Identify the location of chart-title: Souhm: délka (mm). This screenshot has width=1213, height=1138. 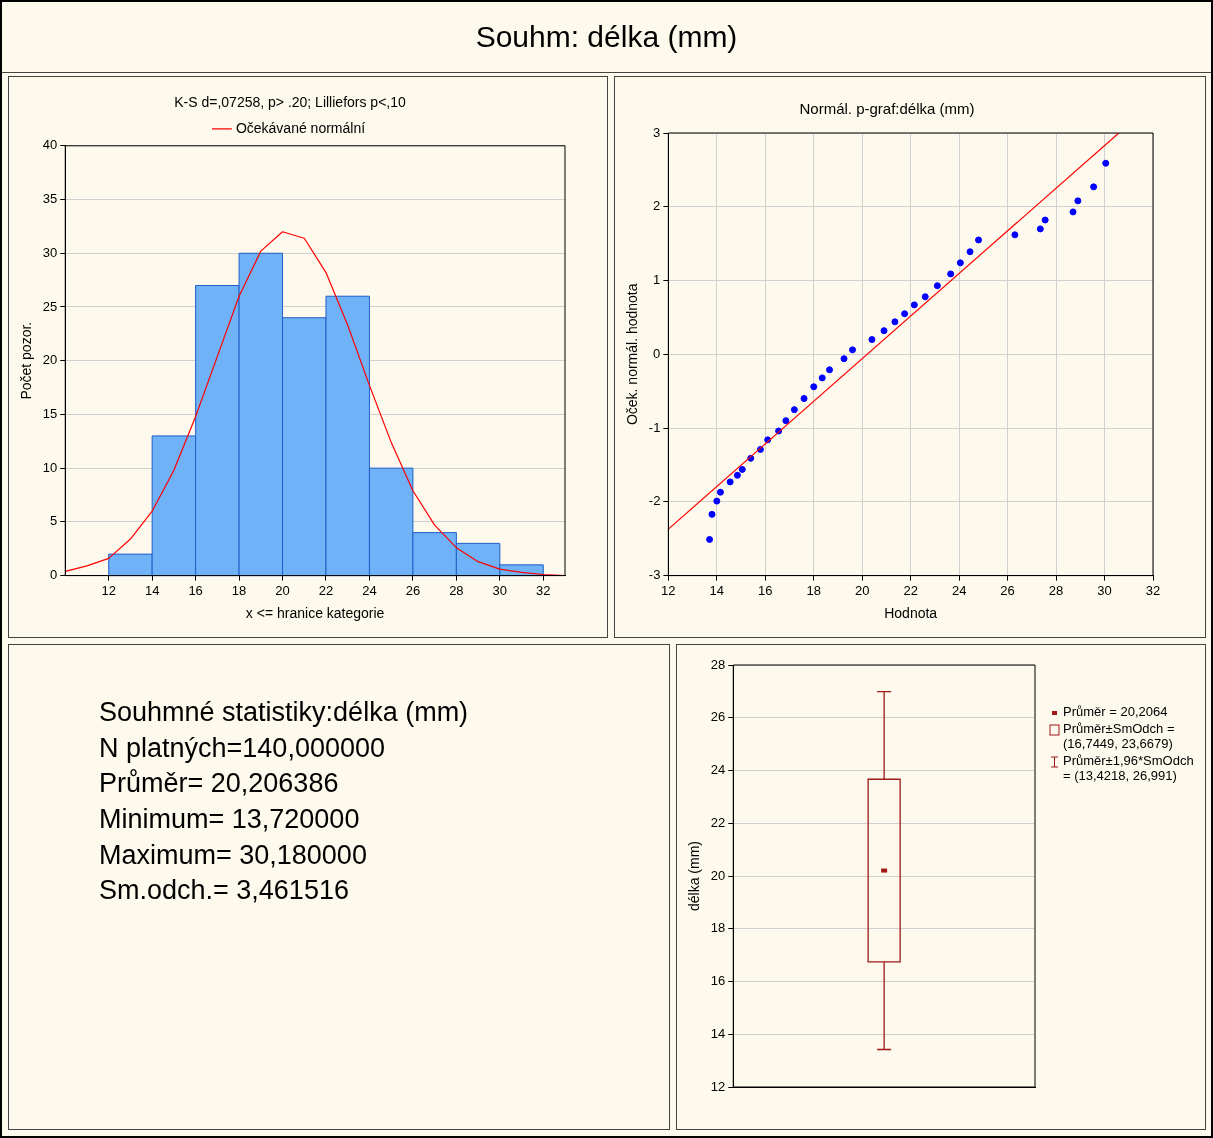
(606, 37).